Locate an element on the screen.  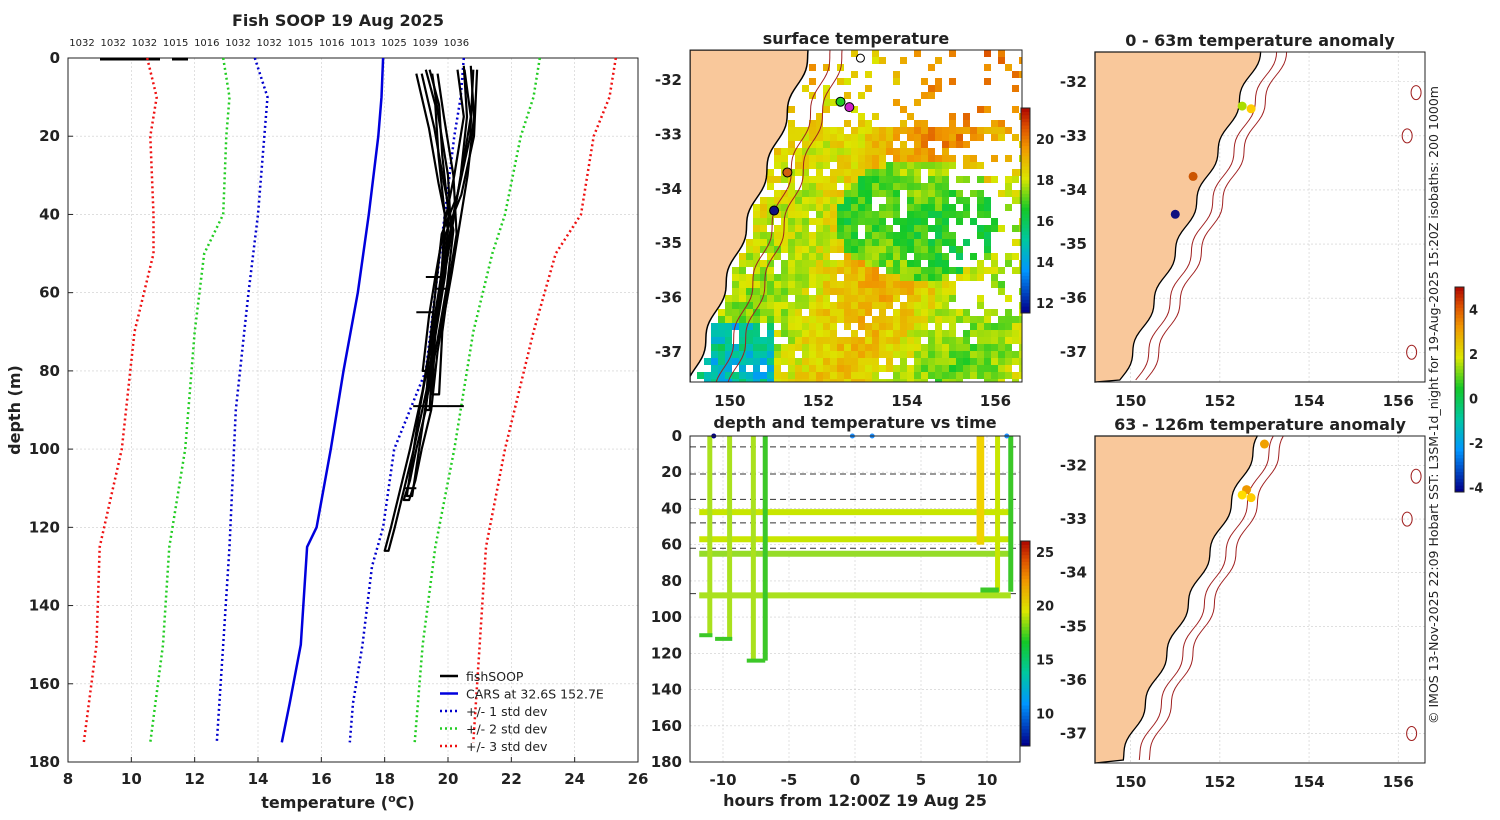
anom1-title: 0 - 63m temperature anomaly is located at coordinates (1260, 40).